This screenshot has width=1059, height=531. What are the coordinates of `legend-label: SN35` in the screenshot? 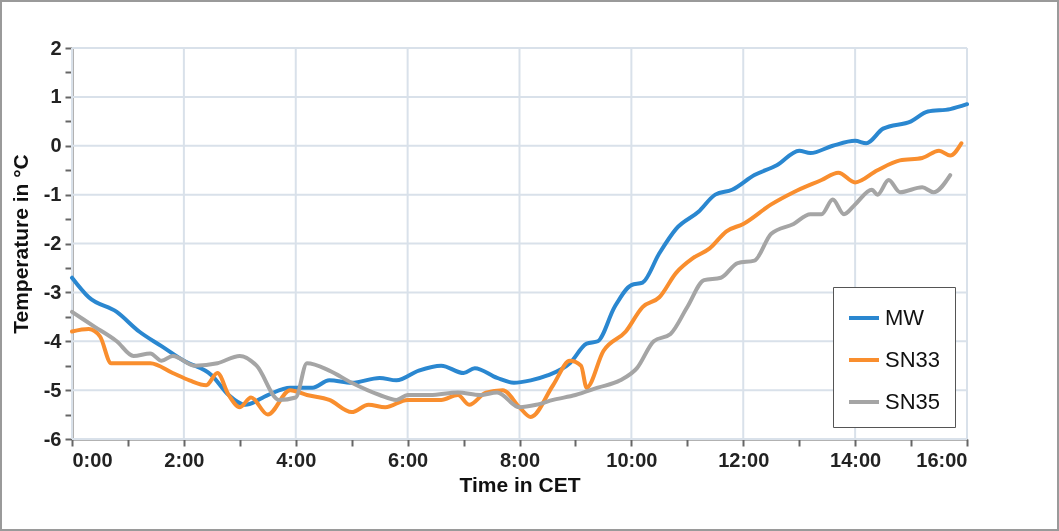 It's located at (913, 401).